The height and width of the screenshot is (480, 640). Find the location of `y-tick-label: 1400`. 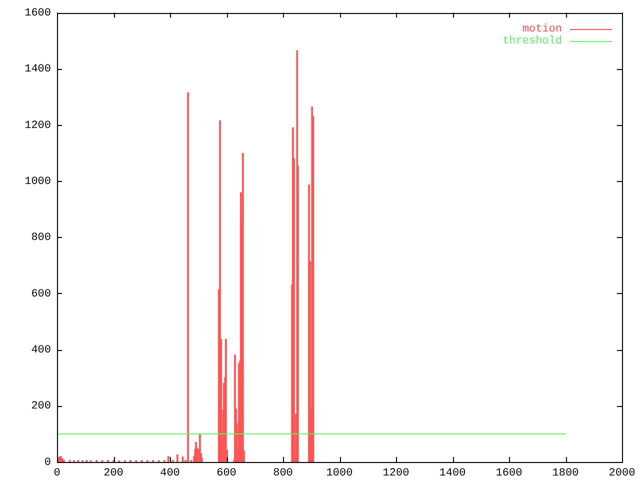

y-tick-label: 1400 is located at coordinates (37, 70).